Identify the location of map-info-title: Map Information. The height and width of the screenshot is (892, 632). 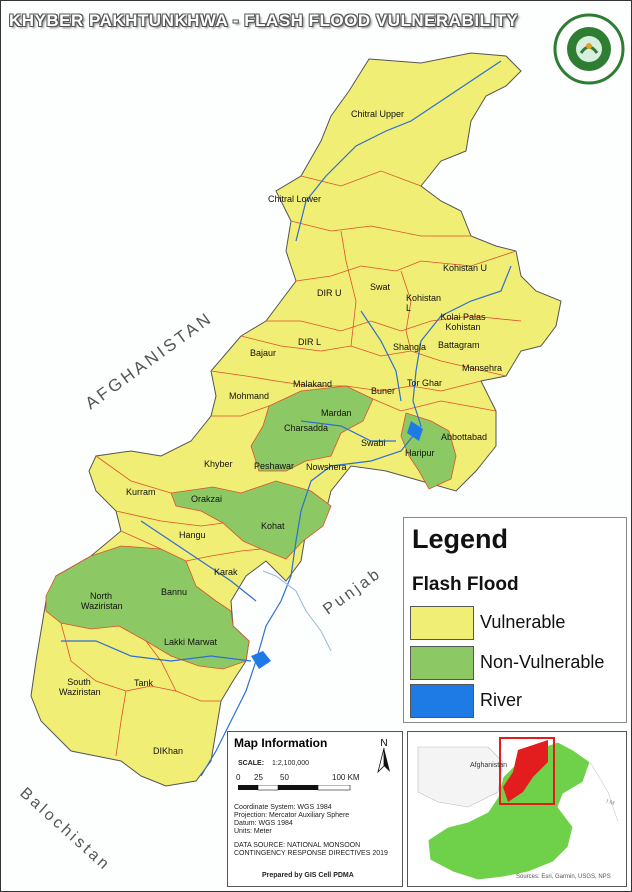
(281, 743).